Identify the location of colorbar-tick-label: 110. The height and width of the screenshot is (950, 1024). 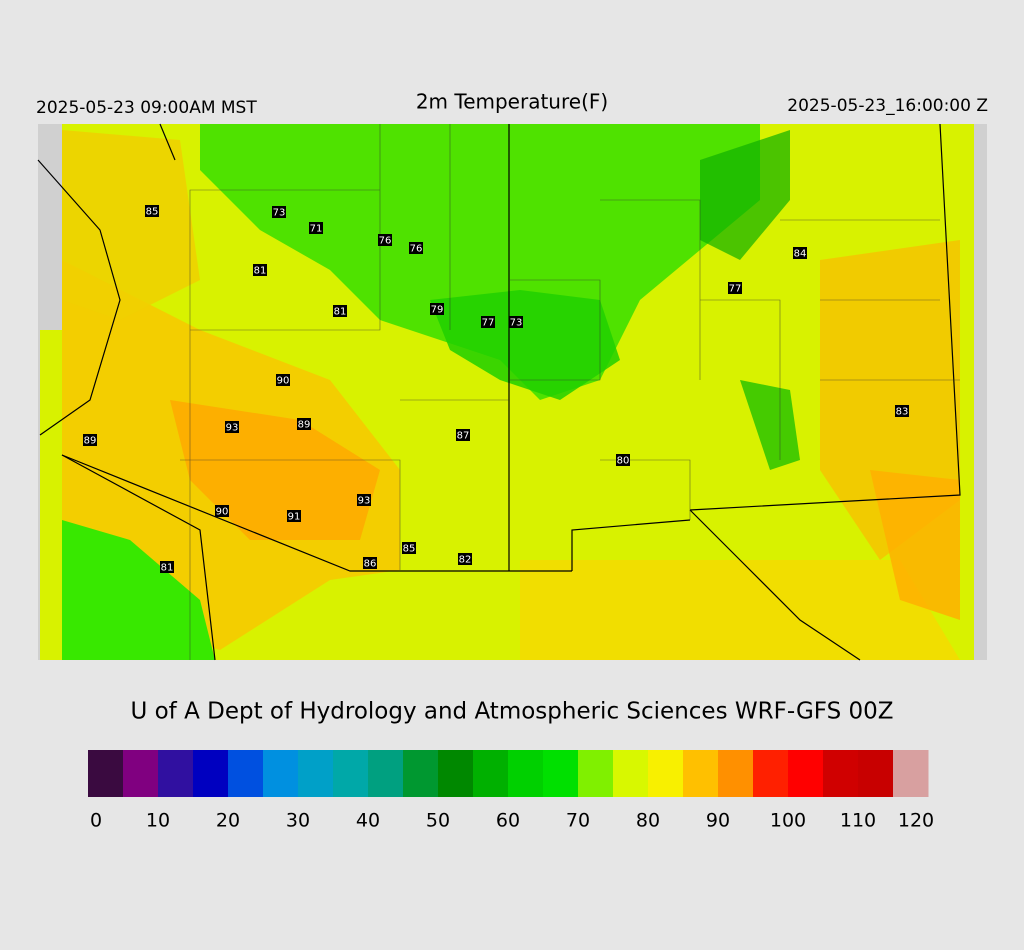
(858, 821).